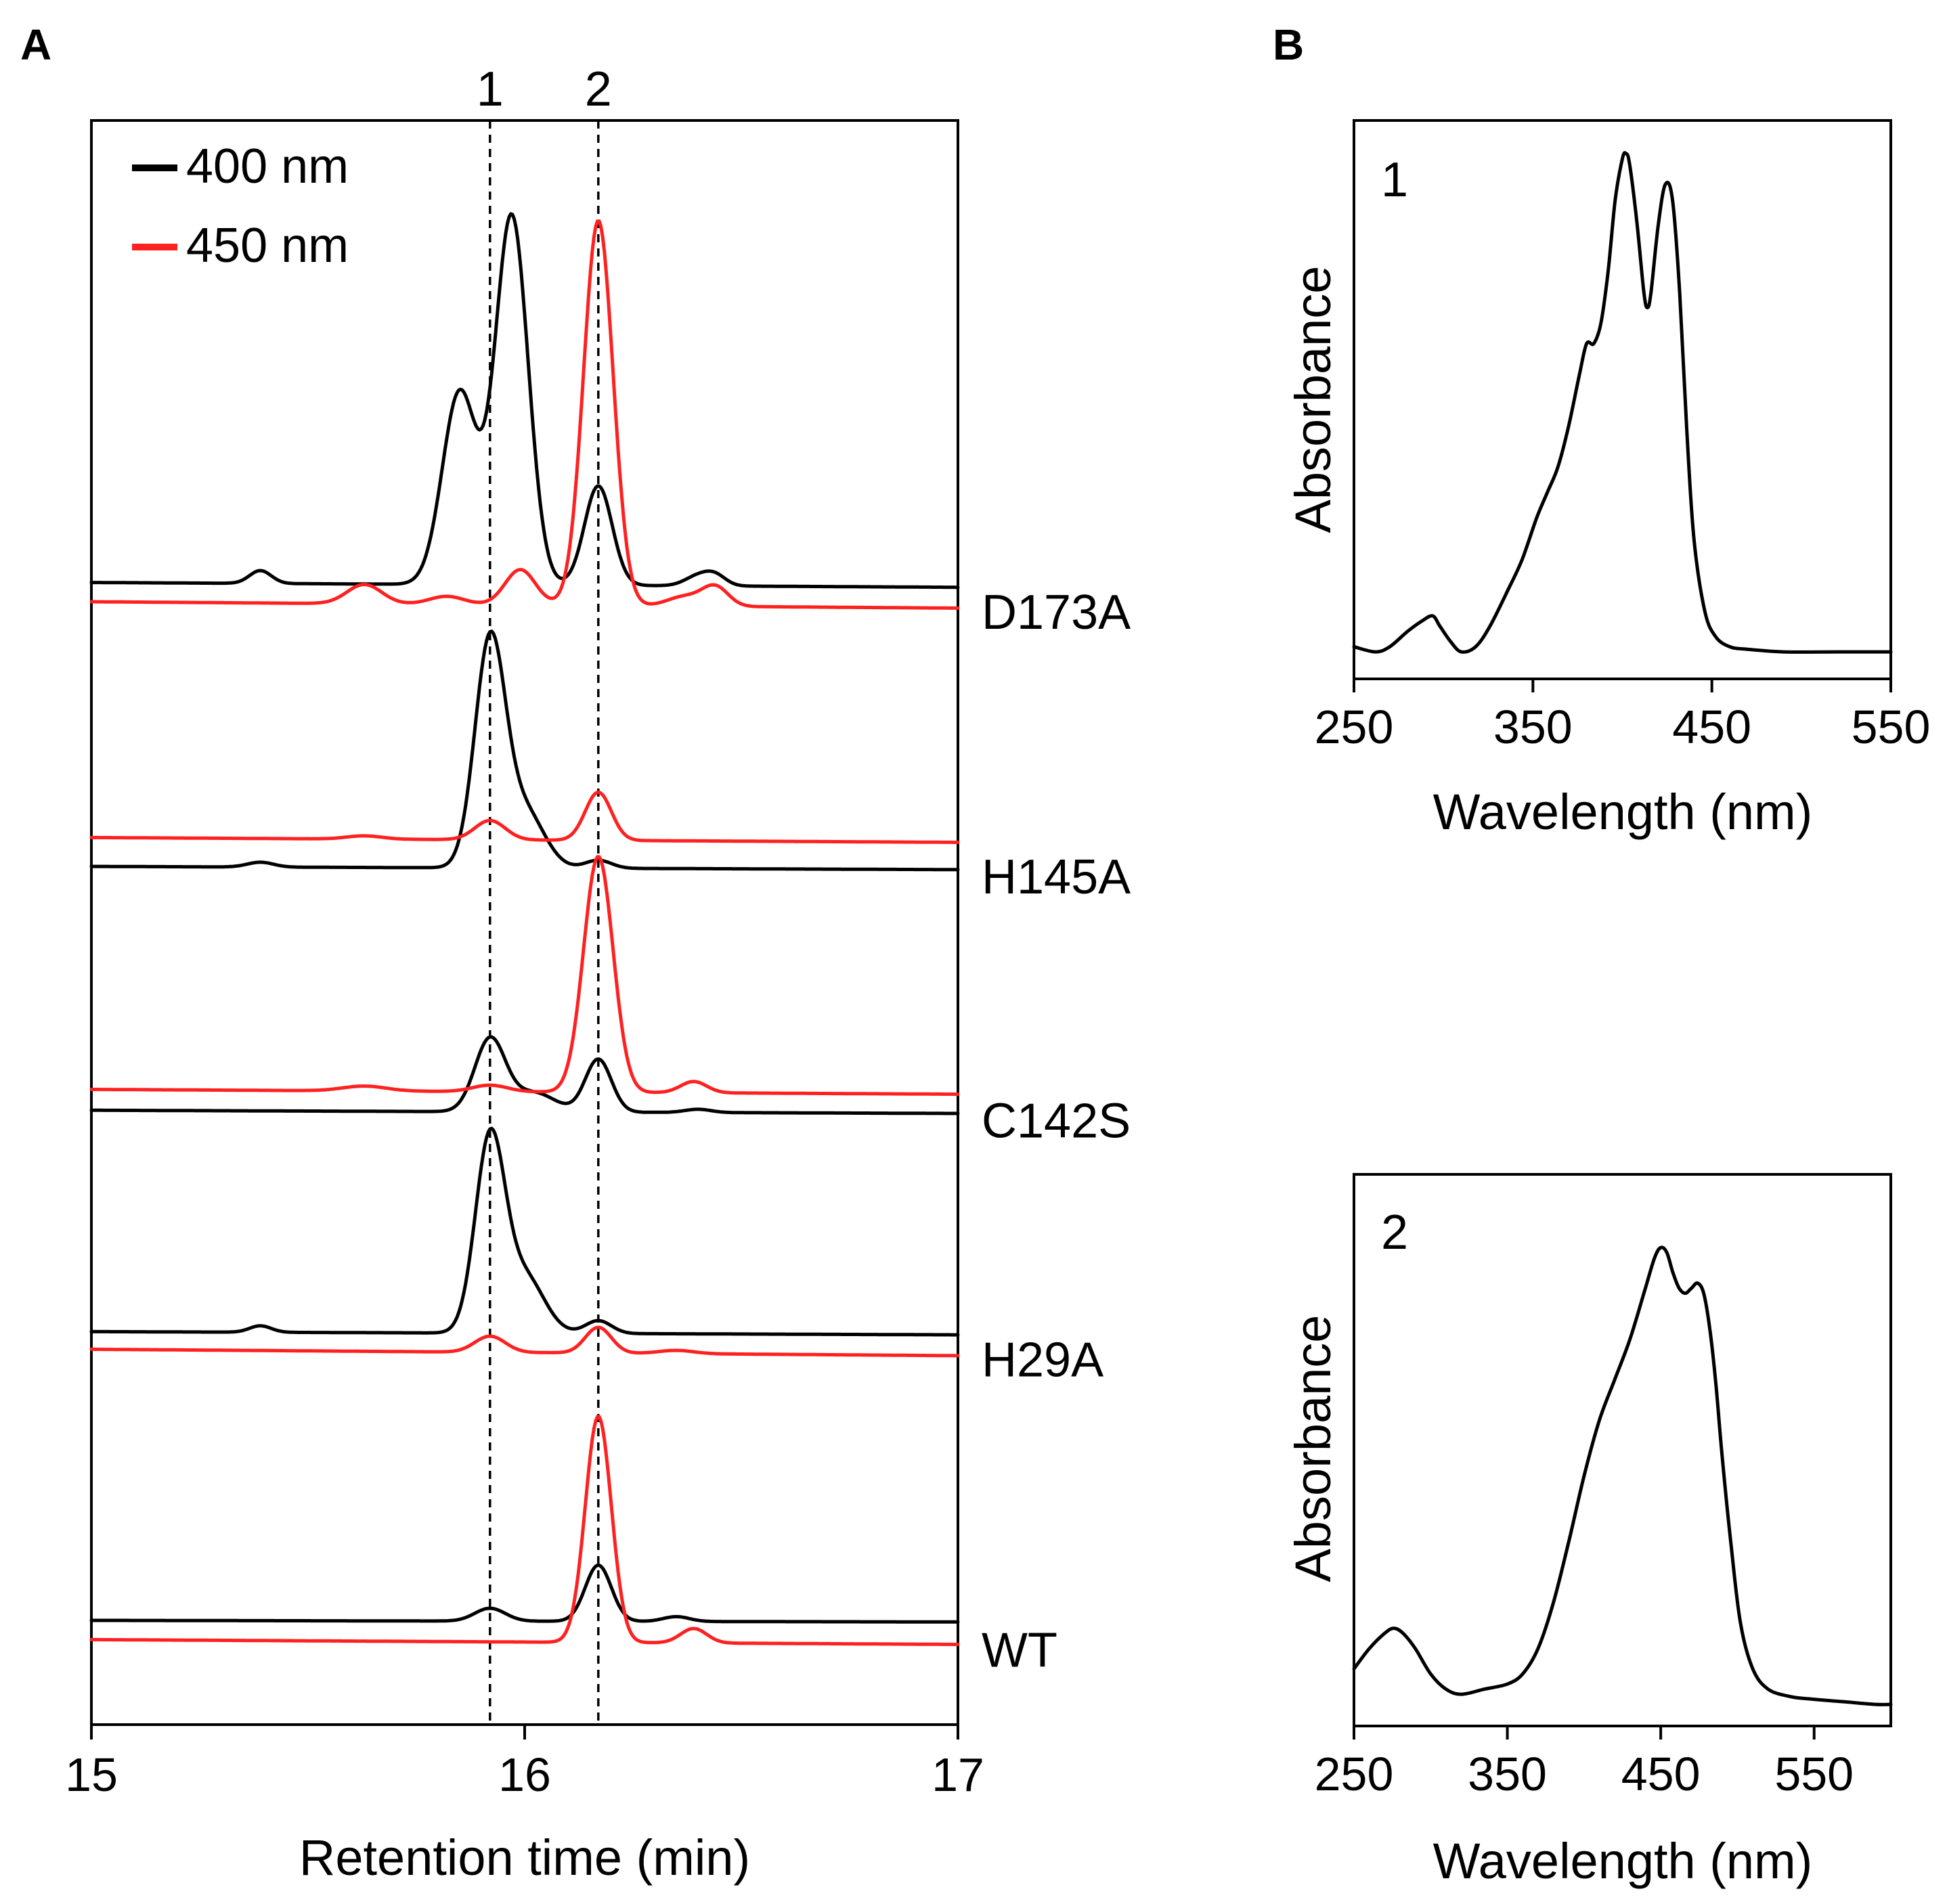 The height and width of the screenshot is (1904, 1947). Describe the element at coordinates (1584, 1763) in the screenshot. I see `spectrum-2-x-ticks: 250 350 450 550` at that location.